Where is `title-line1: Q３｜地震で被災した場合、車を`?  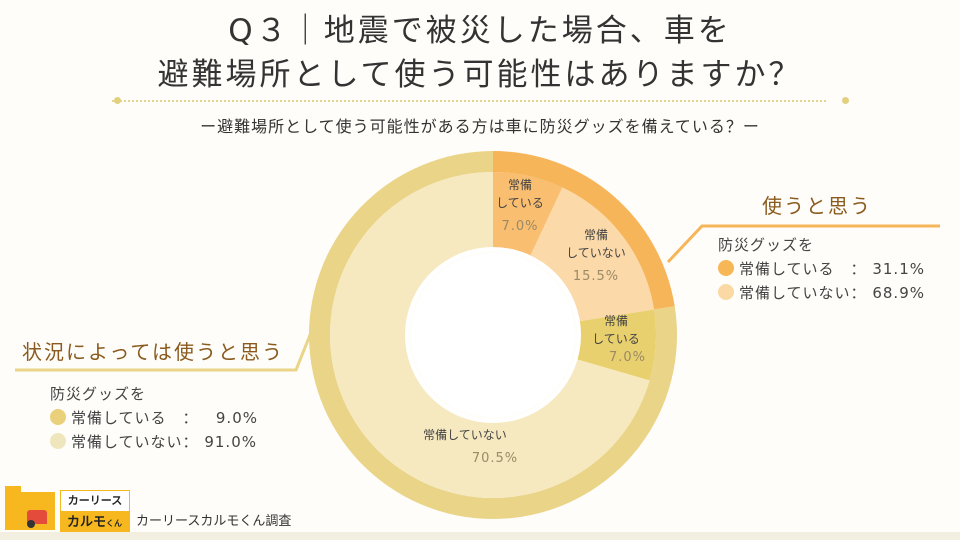 title-line1: Q３｜地震で被災した場合、車を is located at coordinates (480, 31).